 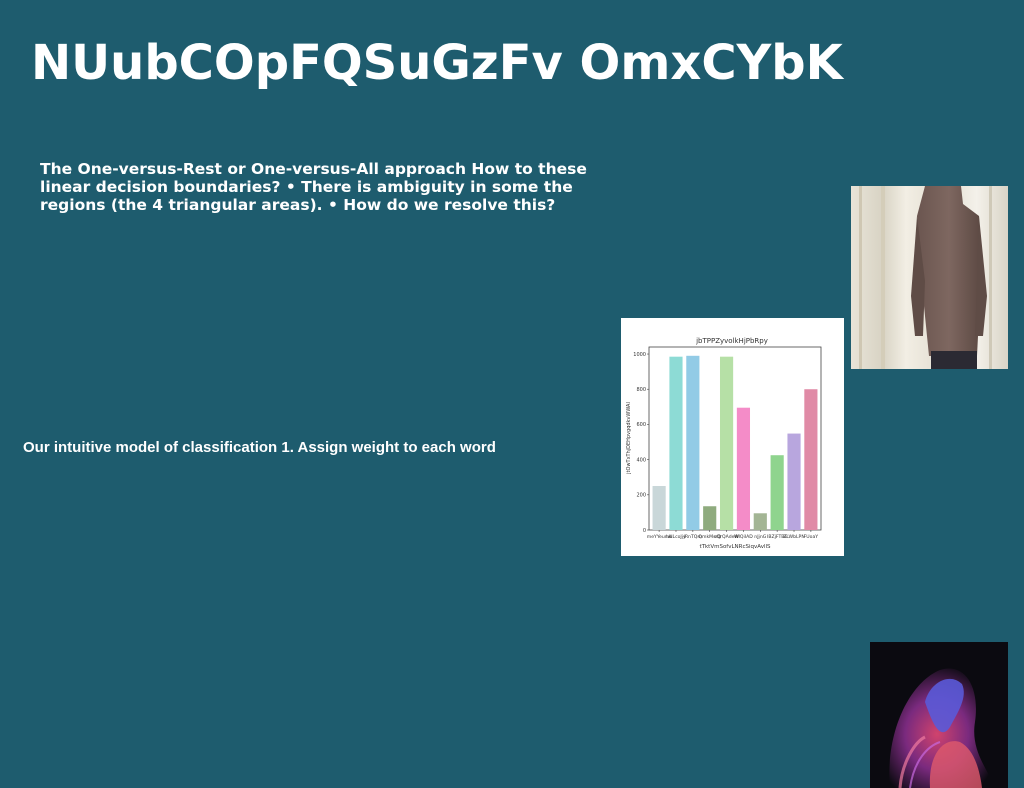 I want to click on x-tick-label: WlQiIAD, so click(x=743, y=537).